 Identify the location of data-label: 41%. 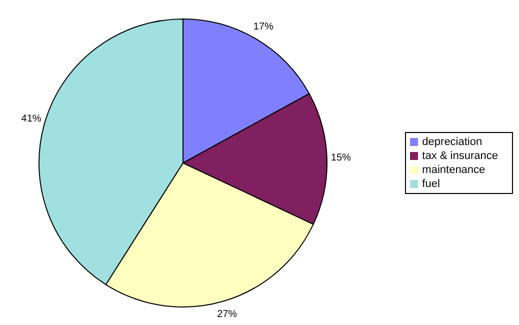
(31, 118).